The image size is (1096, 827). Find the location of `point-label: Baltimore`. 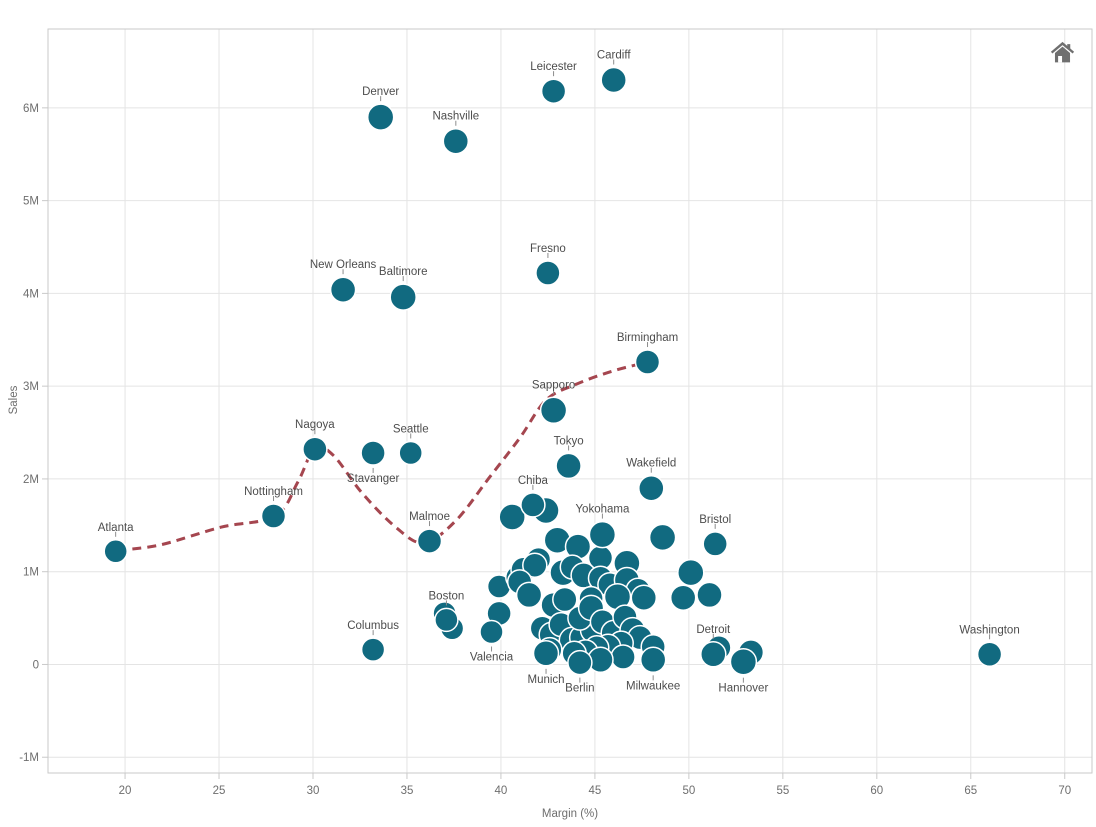

point-label: Baltimore is located at coordinates (403, 272).